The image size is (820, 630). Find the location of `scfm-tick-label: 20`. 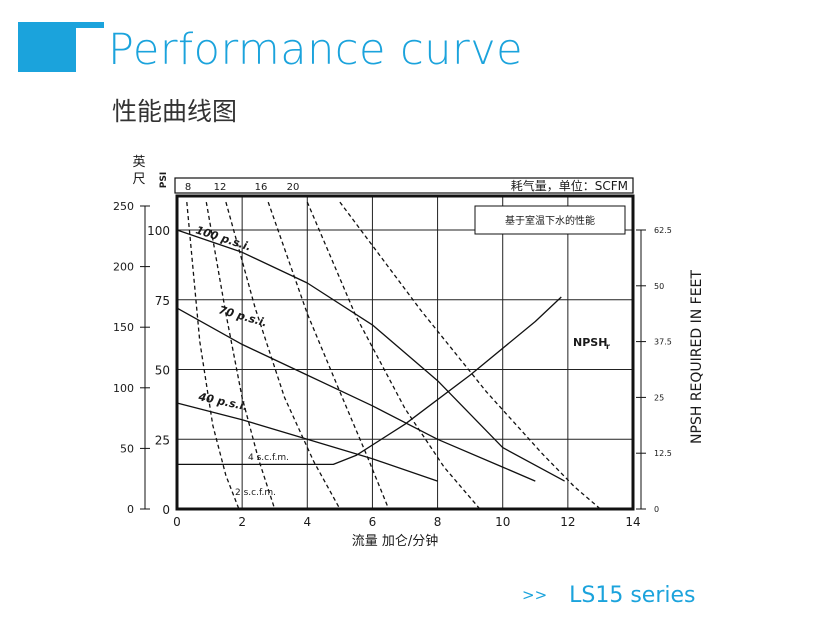

scfm-tick-label: 20 is located at coordinates (293, 187).